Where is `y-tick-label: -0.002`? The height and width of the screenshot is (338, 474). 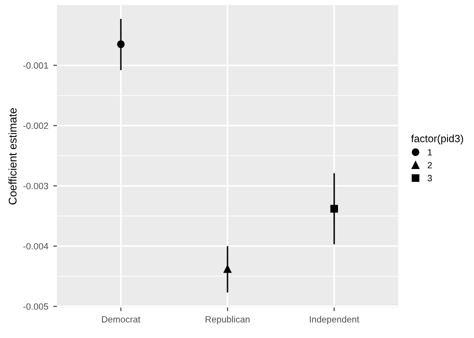
y-tick-label: -0.002 is located at coordinates (35, 125).